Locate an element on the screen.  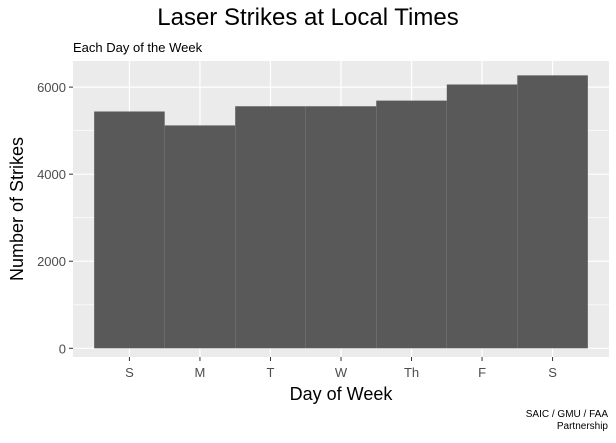
chart-title: Laser Strikes at Local Times is located at coordinates (308, 17).